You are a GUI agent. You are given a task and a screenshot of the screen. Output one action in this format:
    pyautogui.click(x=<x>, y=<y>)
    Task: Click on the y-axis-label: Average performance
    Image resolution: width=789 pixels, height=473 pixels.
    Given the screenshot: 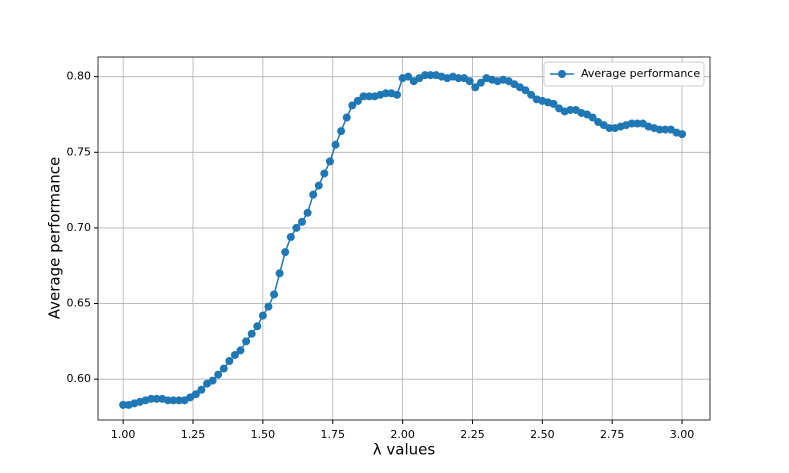 What is the action you would take?
    pyautogui.click(x=55, y=238)
    